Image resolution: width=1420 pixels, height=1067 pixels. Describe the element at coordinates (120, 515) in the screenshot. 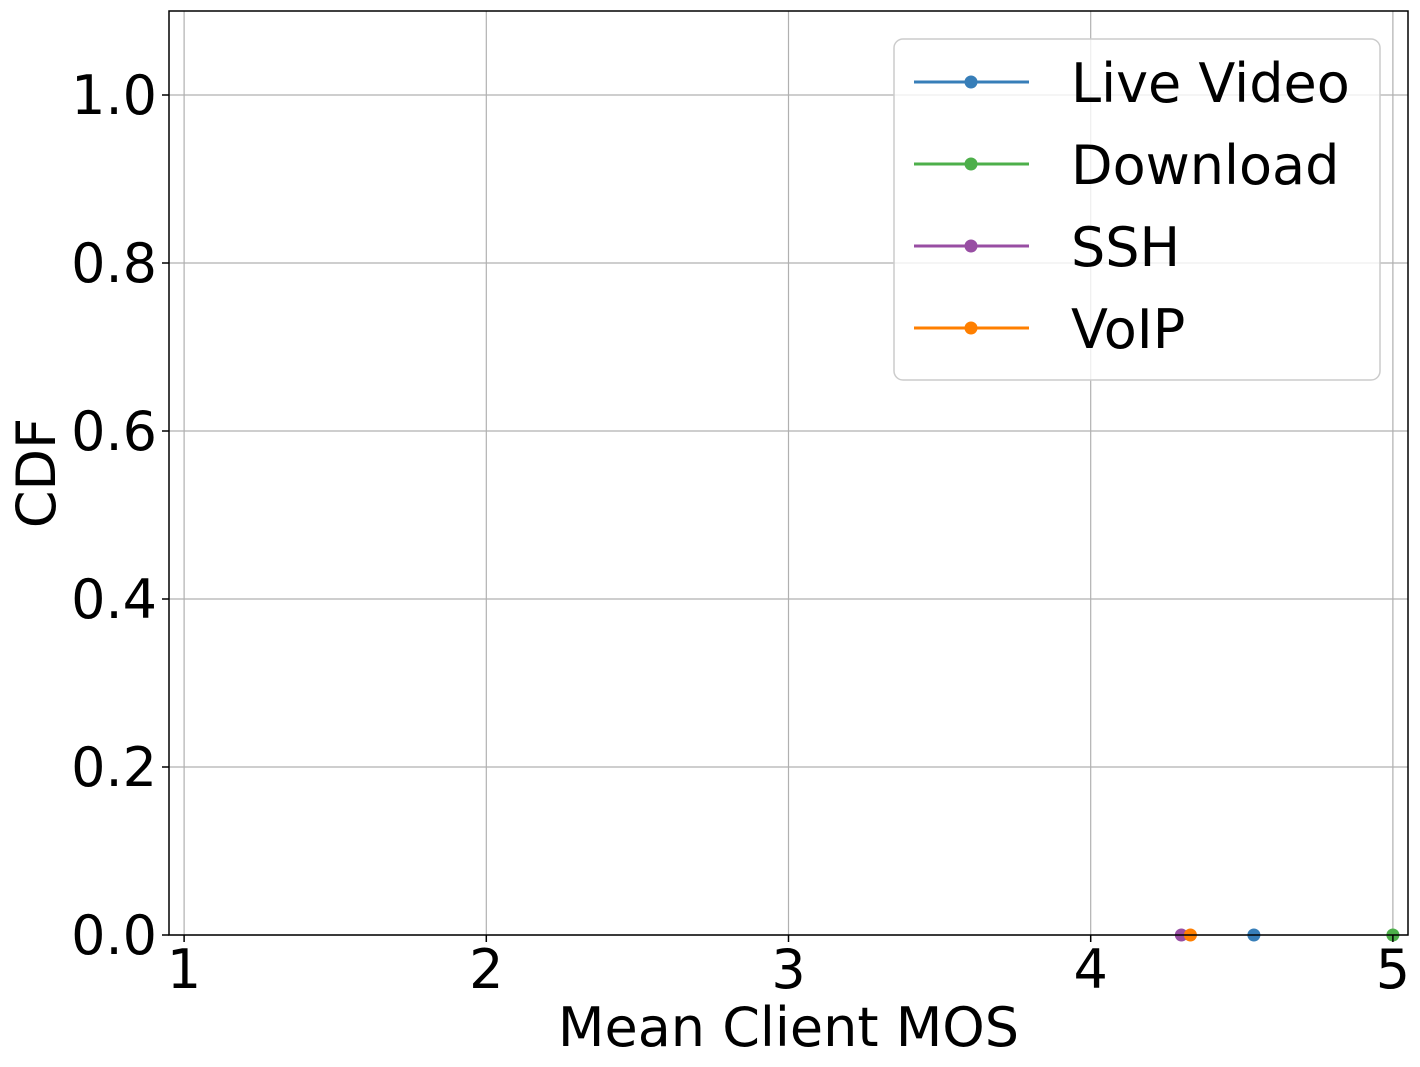

I see `y-axis: 0.0 0.2 0.4 0.6 0.8 1.0` at that location.